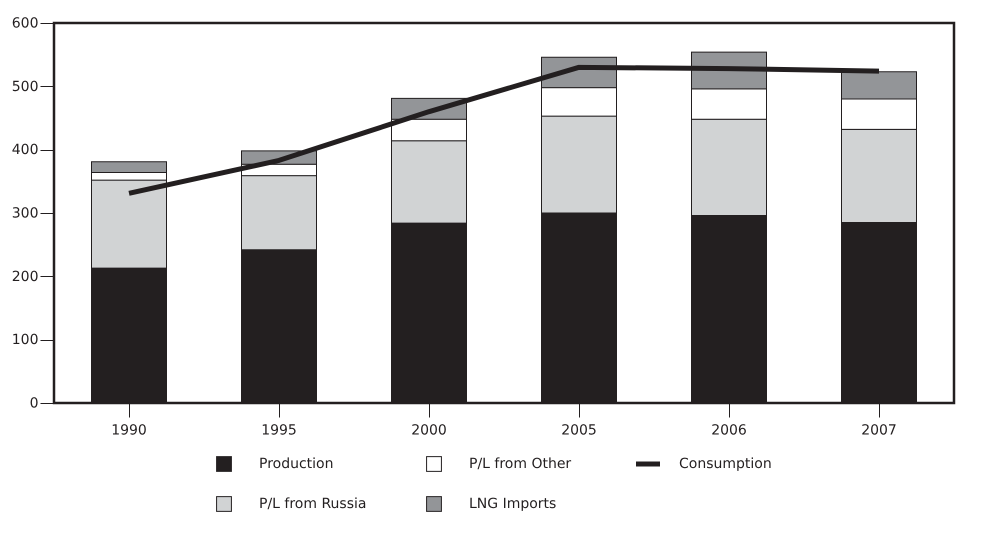 Image resolution: width=988 pixels, height=546 pixels. What do you see at coordinates (296, 464) in the screenshot?
I see `legend-label: Production` at bounding box center [296, 464].